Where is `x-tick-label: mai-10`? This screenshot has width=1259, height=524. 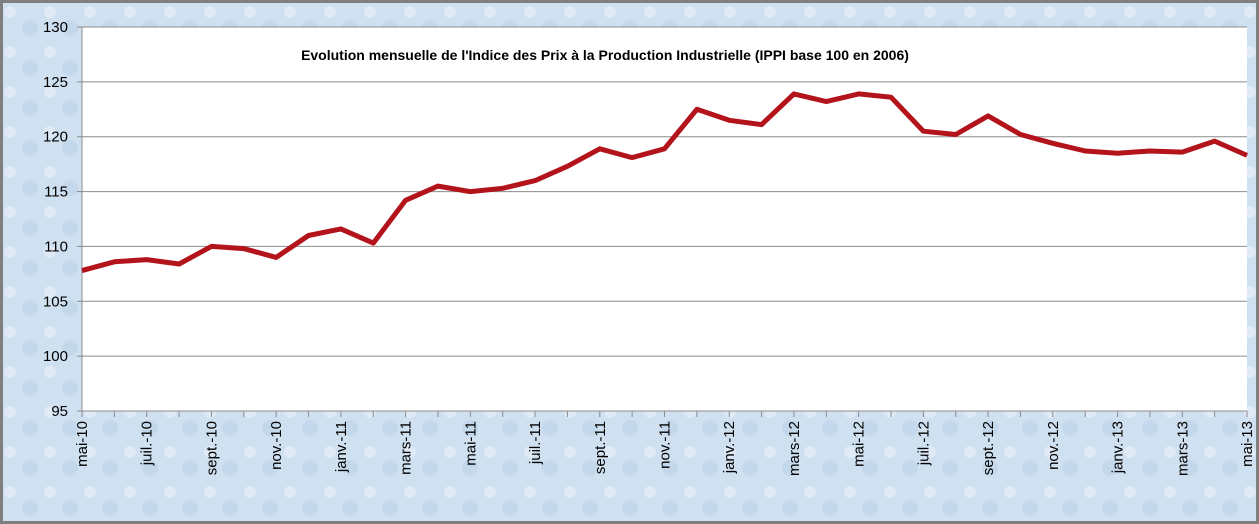
x-tick-label: mai-10 is located at coordinates (82, 444).